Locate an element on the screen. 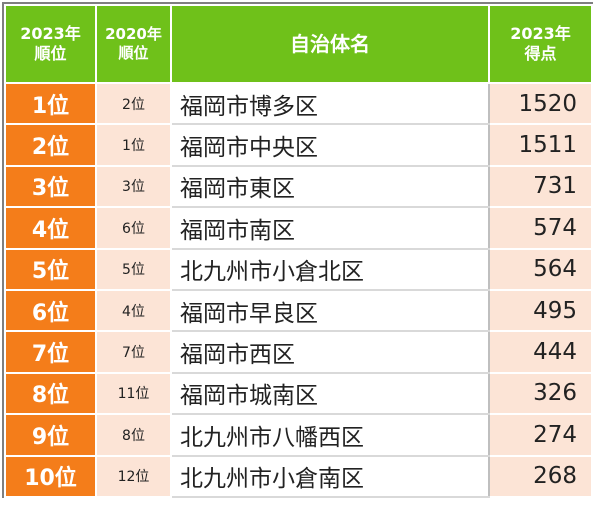  municipality-name-cell: 福岡市城南区 is located at coordinates (330, 393).